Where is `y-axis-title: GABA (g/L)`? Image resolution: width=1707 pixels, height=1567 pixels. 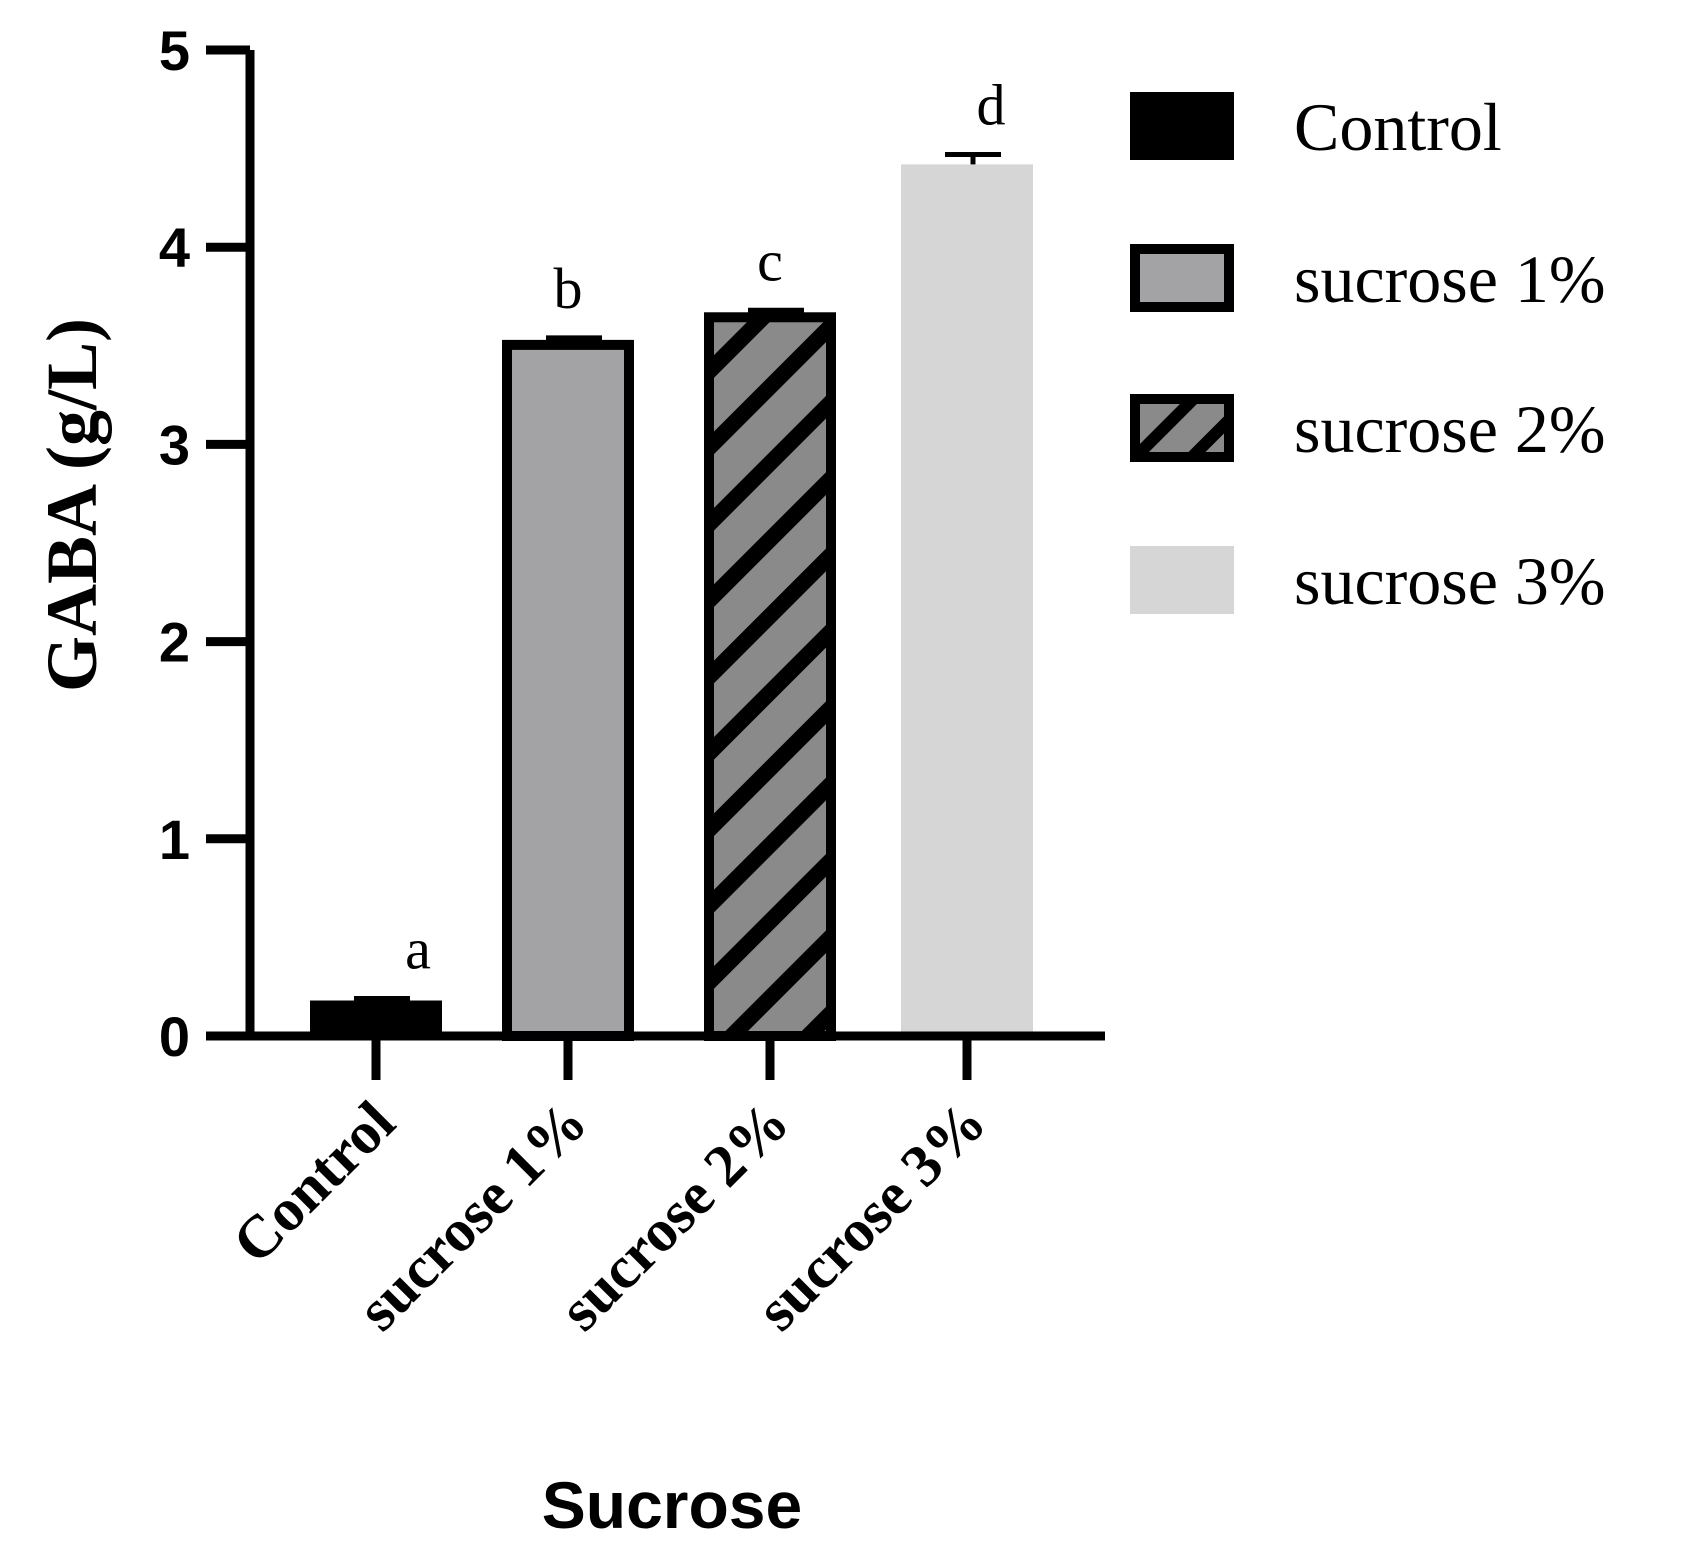 y-axis-title: GABA (g/L) is located at coordinates (72, 505).